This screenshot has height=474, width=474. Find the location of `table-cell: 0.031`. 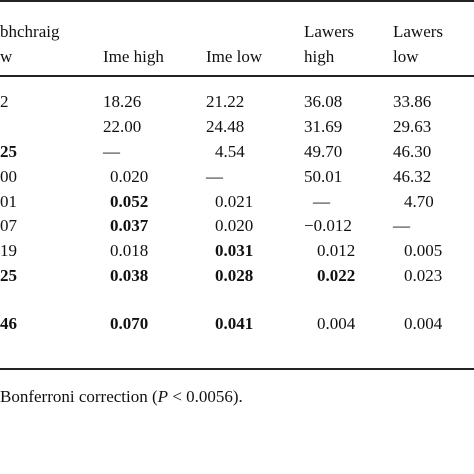

table-cell: 0.031 is located at coordinates (234, 250).